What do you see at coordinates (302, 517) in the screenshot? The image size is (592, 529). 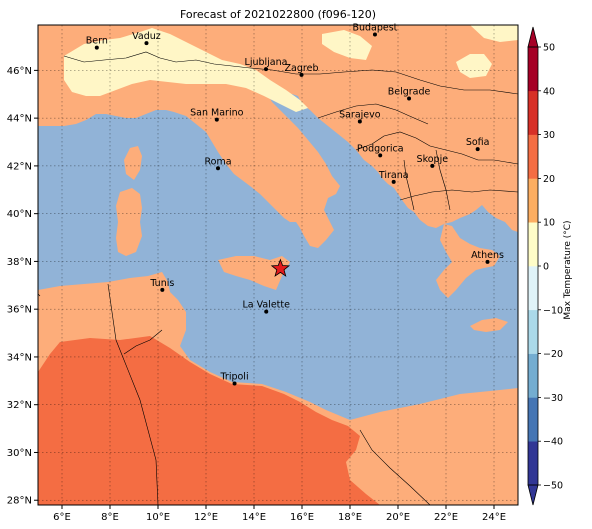 I see `lon-tick-label: 16°E` at bounding box center [302, 517].